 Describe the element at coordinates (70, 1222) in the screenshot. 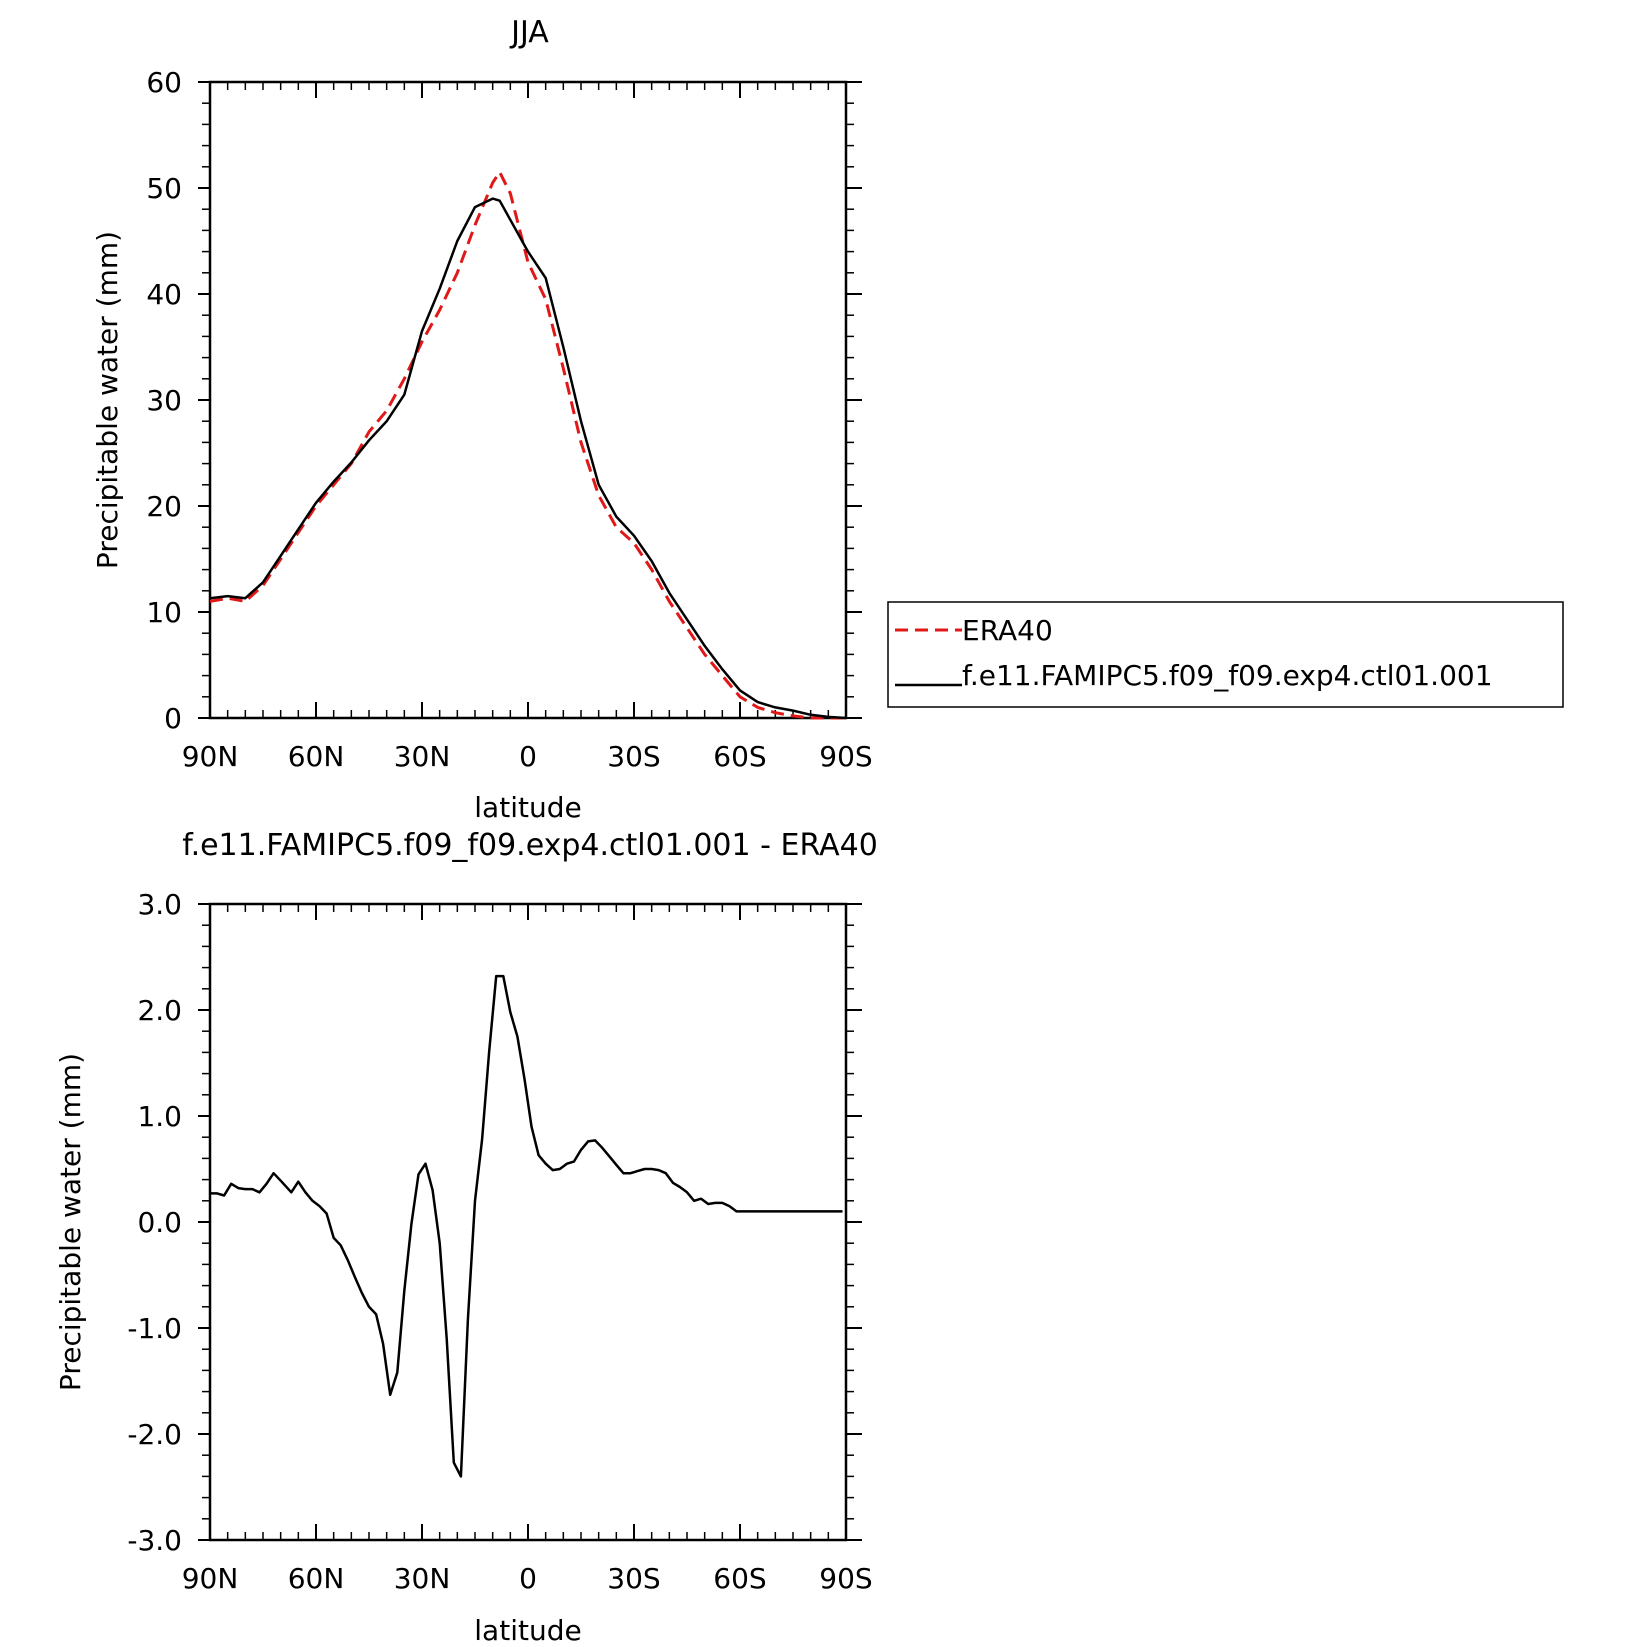

I see `bottom-y-axis-label: Precipitable water (mm)` at that location.